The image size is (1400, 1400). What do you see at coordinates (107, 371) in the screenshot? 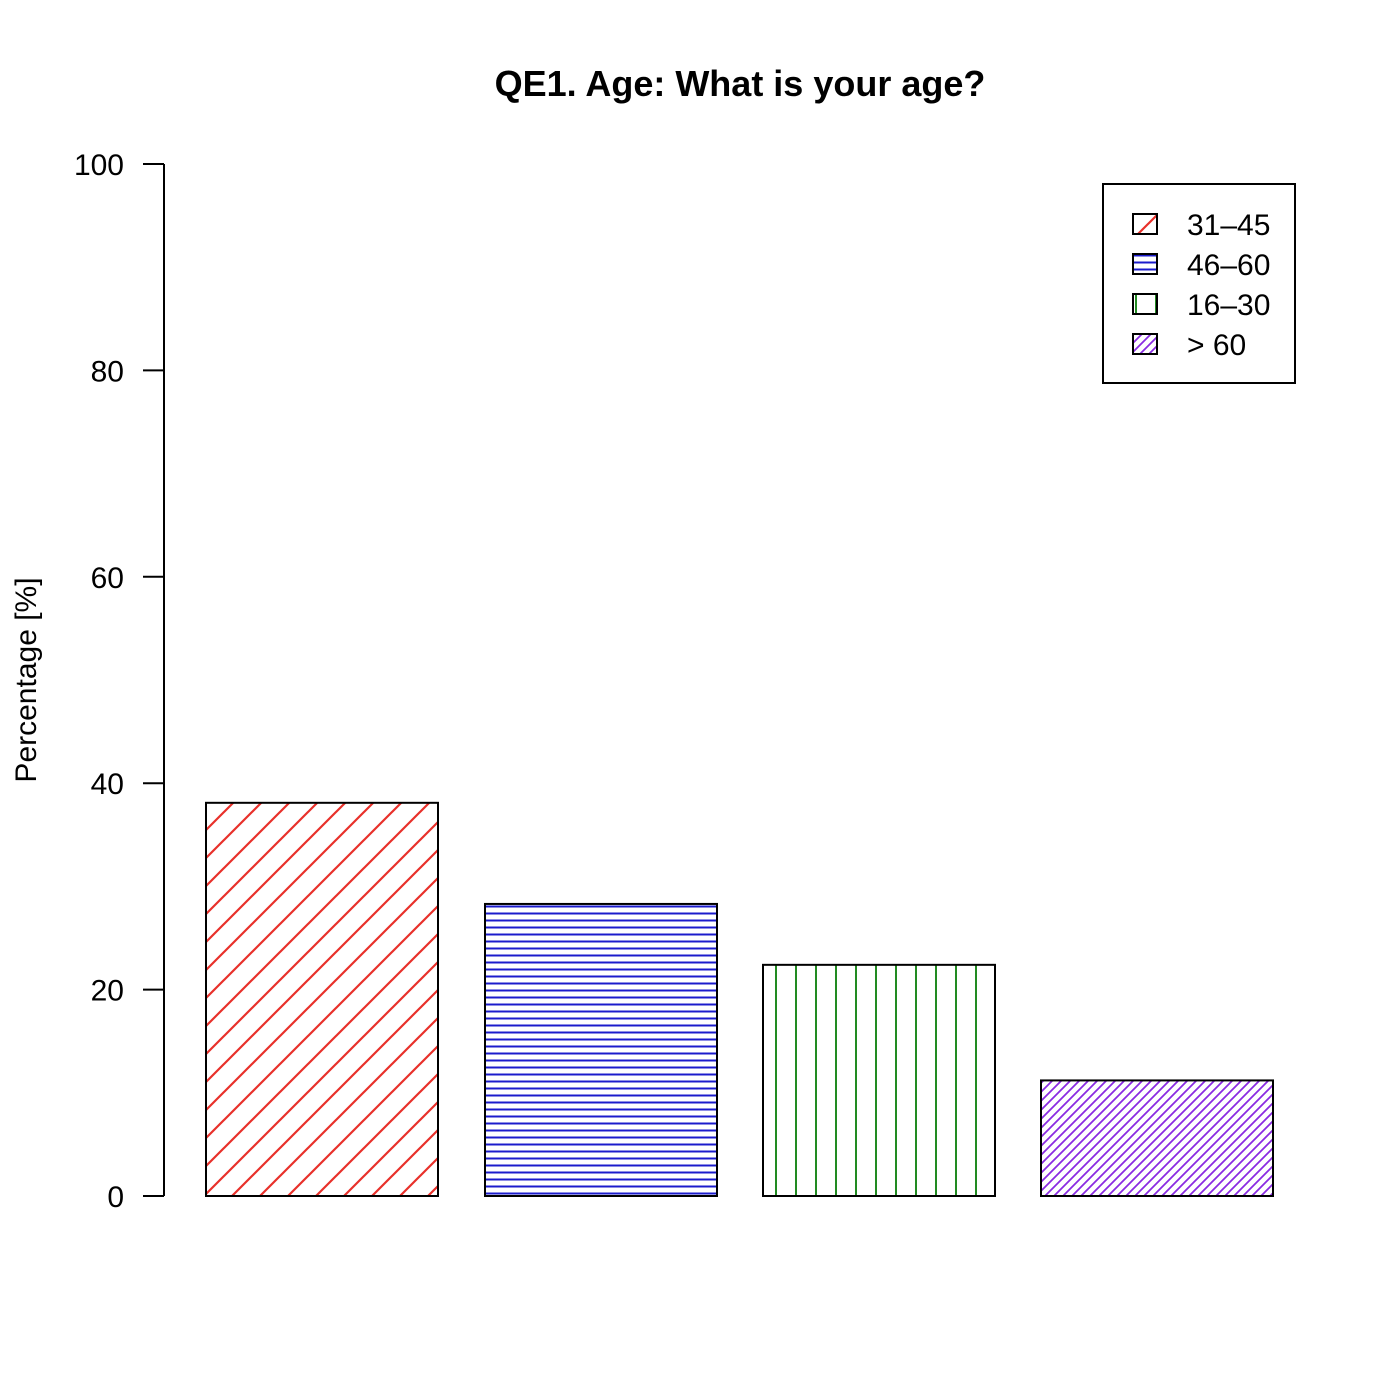
I see `y-tick-label: 80` at bounding box center [107, 371].